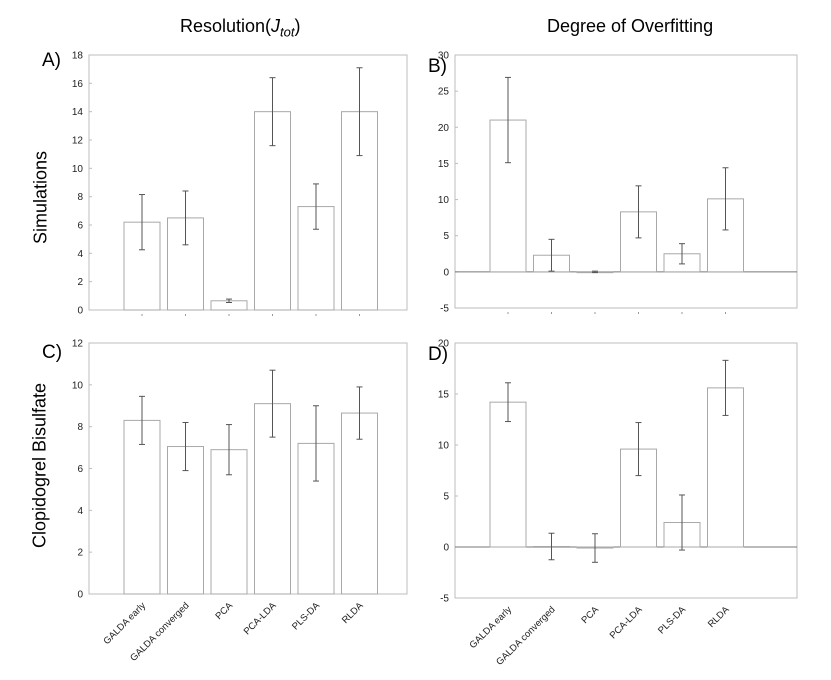  Describe the element at coordinates (437, 66) in the screenshot. I see `panel-label-b: B)` at that location.